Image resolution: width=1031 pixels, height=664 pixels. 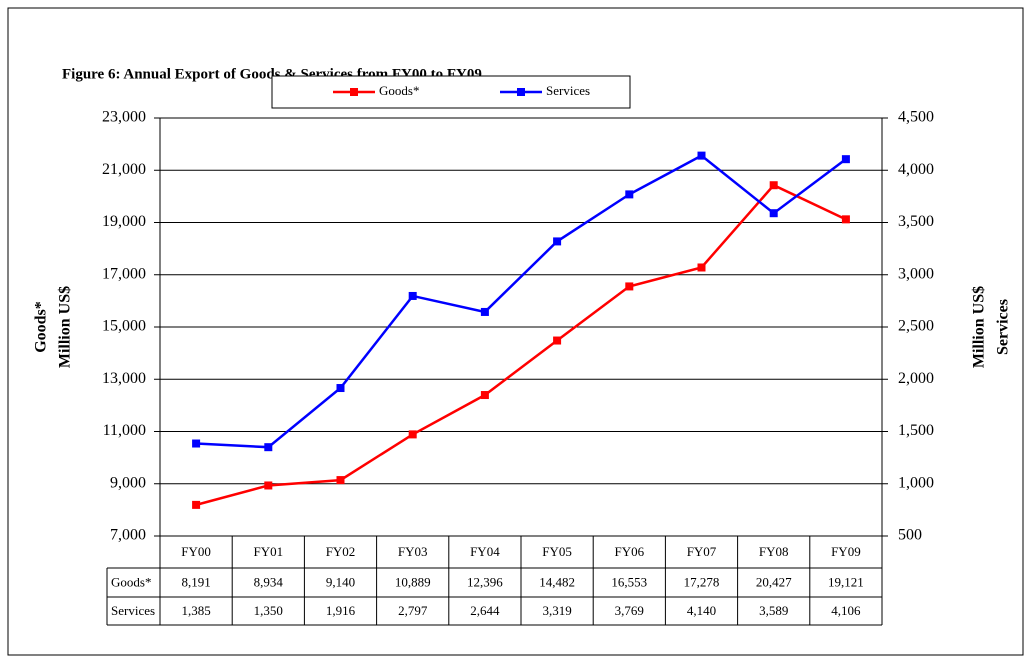 What do you see at coordinates (65, 327) in the screenshot?
I see `y-axis-title: Million US$` at bounding box center [65, 327].